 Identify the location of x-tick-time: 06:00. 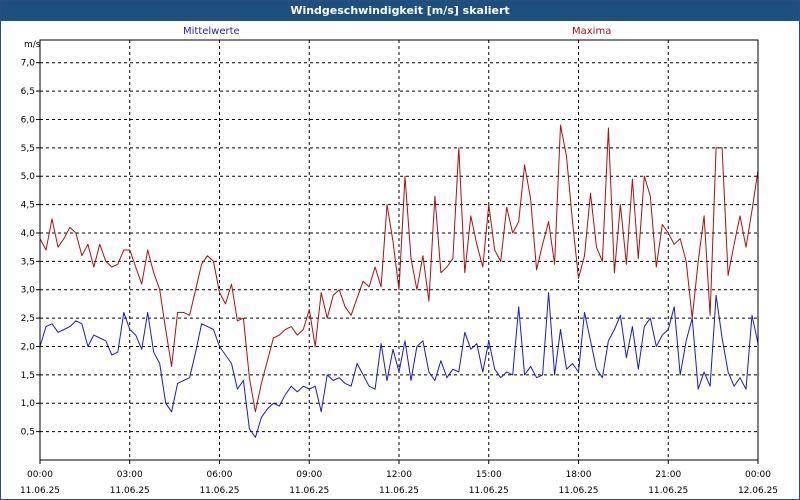
(220, 475).